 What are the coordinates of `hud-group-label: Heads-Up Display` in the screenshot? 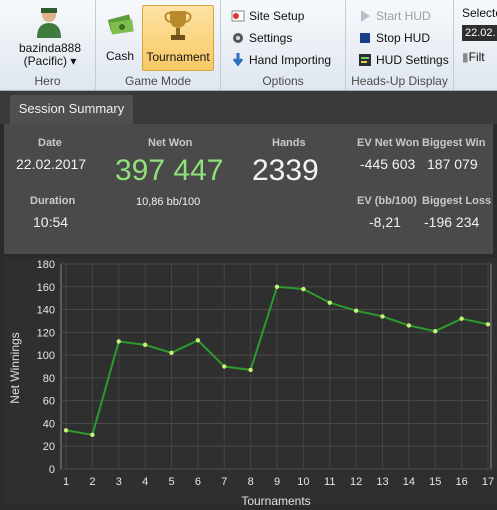 It's located at (399, 81).